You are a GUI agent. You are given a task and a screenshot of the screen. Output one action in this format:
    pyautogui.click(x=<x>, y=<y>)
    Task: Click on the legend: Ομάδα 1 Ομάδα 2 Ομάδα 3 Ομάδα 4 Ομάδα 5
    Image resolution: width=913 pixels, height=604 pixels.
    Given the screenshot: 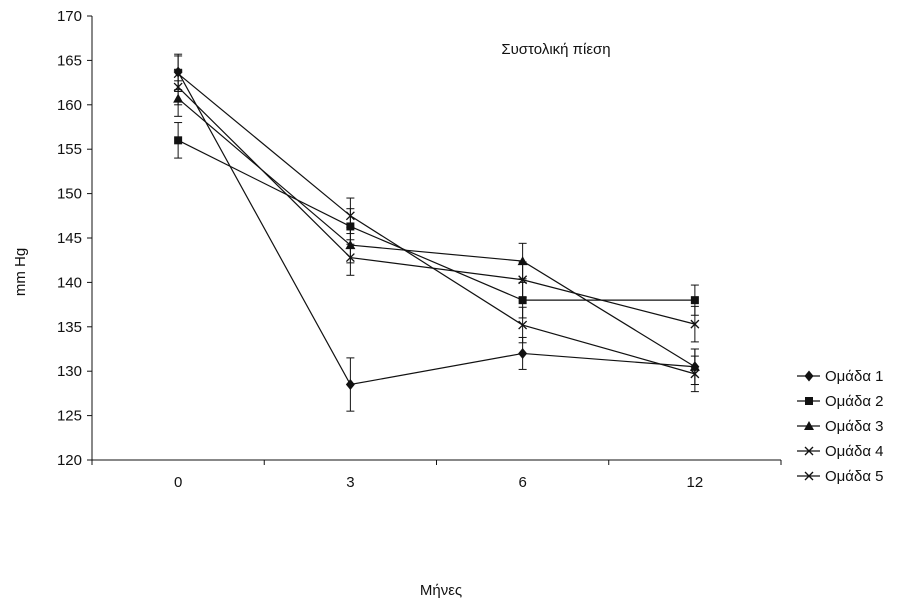 What is the action you would take?
    pyautogui.click(x=840, y=426)
    